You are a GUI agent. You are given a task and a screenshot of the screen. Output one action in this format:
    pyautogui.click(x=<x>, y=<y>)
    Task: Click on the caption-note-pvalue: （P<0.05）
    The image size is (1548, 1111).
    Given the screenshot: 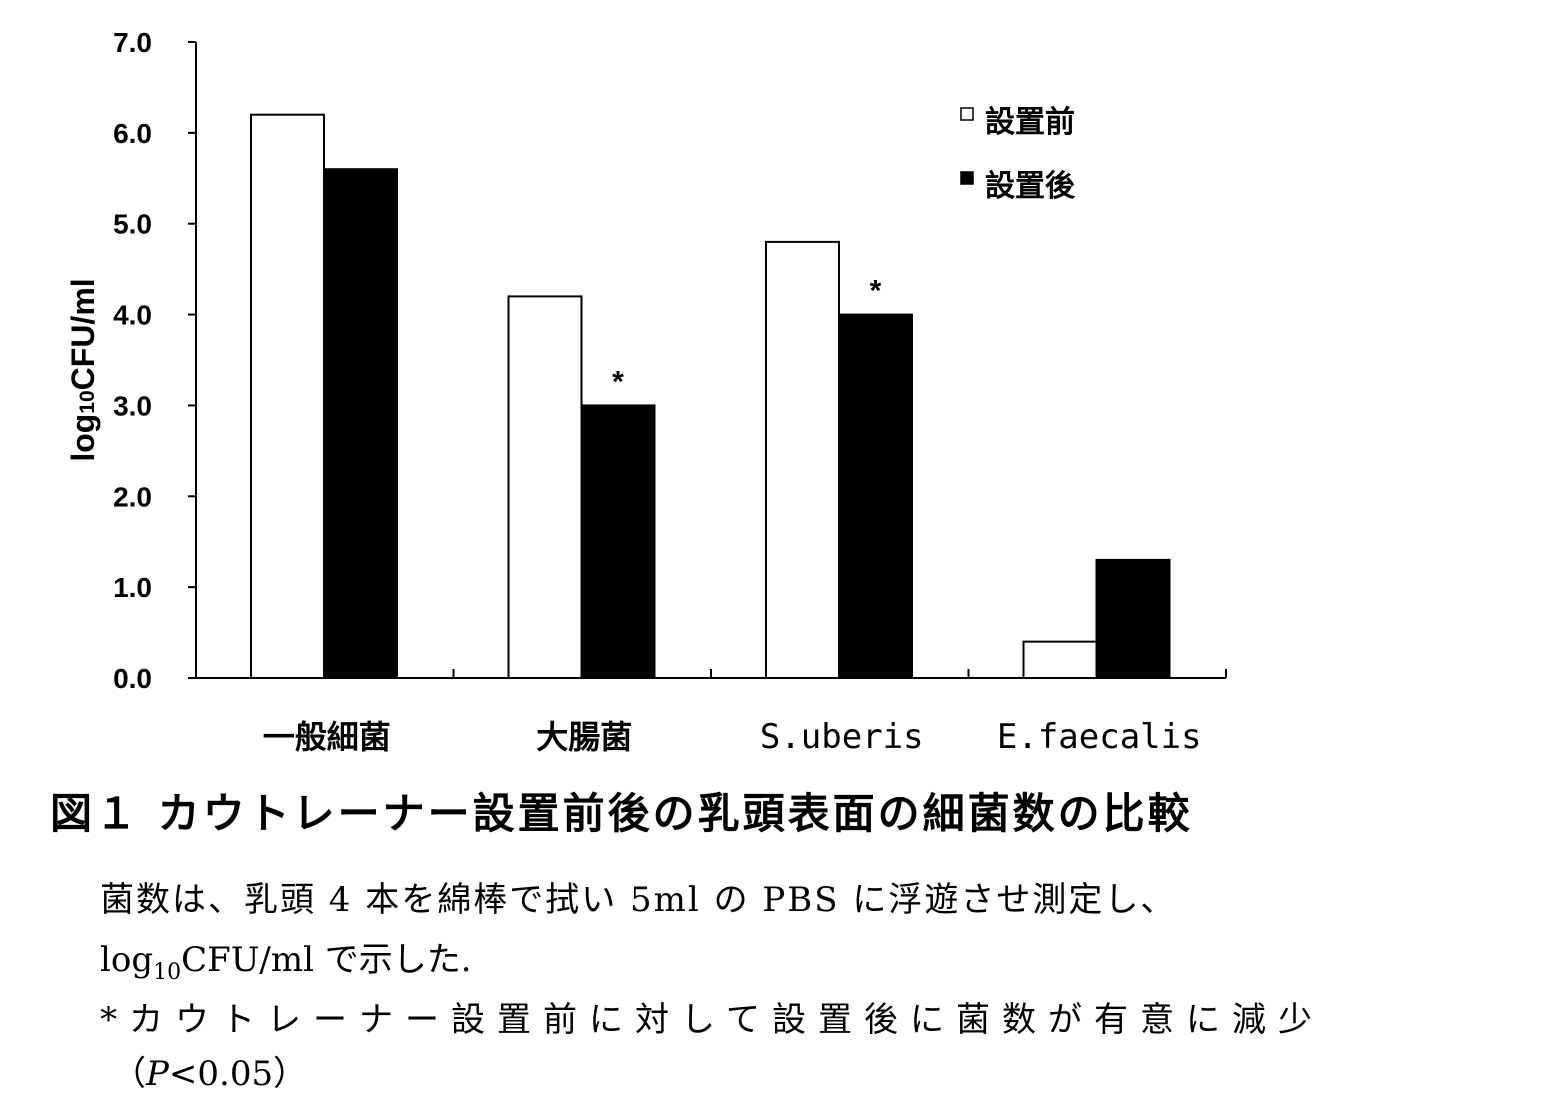 What is the action you would take?
    pyautogui.click(x=210, y=1074)
    